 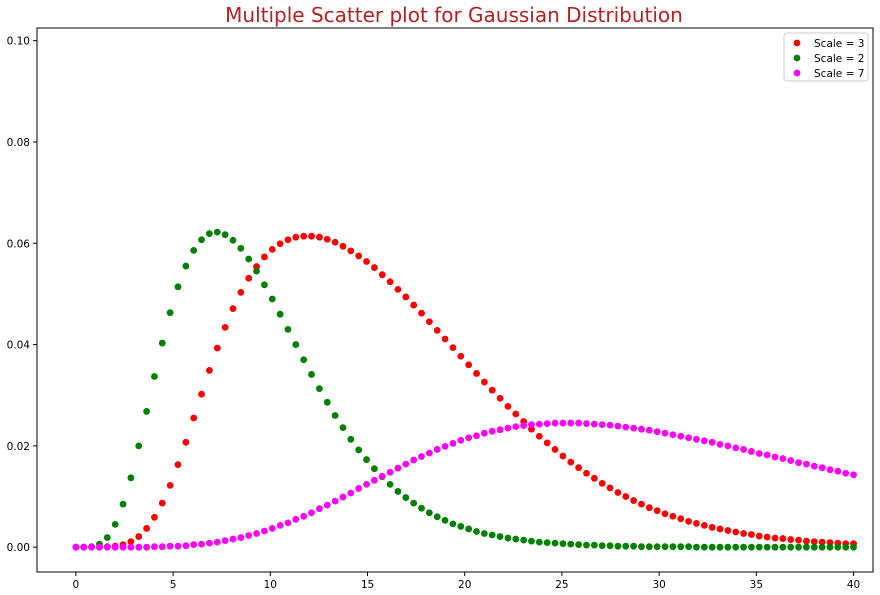 I want to click on legend-label: Scale = 7, so click(x=839, y=74).